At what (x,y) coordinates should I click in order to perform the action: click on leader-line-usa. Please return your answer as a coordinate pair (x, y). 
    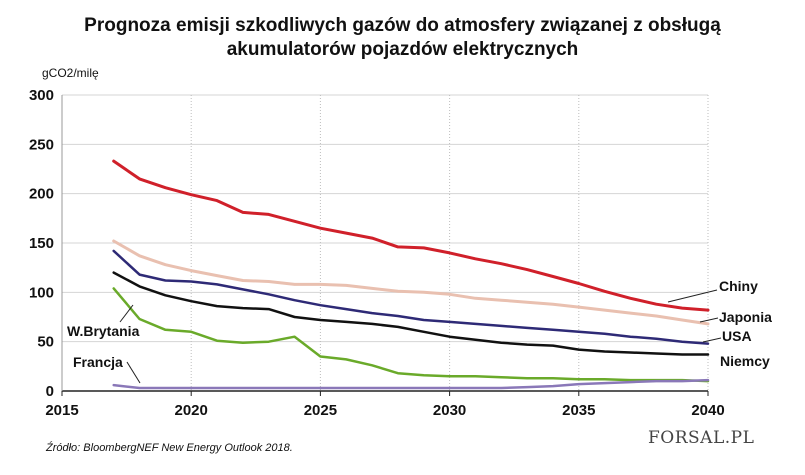
    Looking at the image, I should click on (712, 340).